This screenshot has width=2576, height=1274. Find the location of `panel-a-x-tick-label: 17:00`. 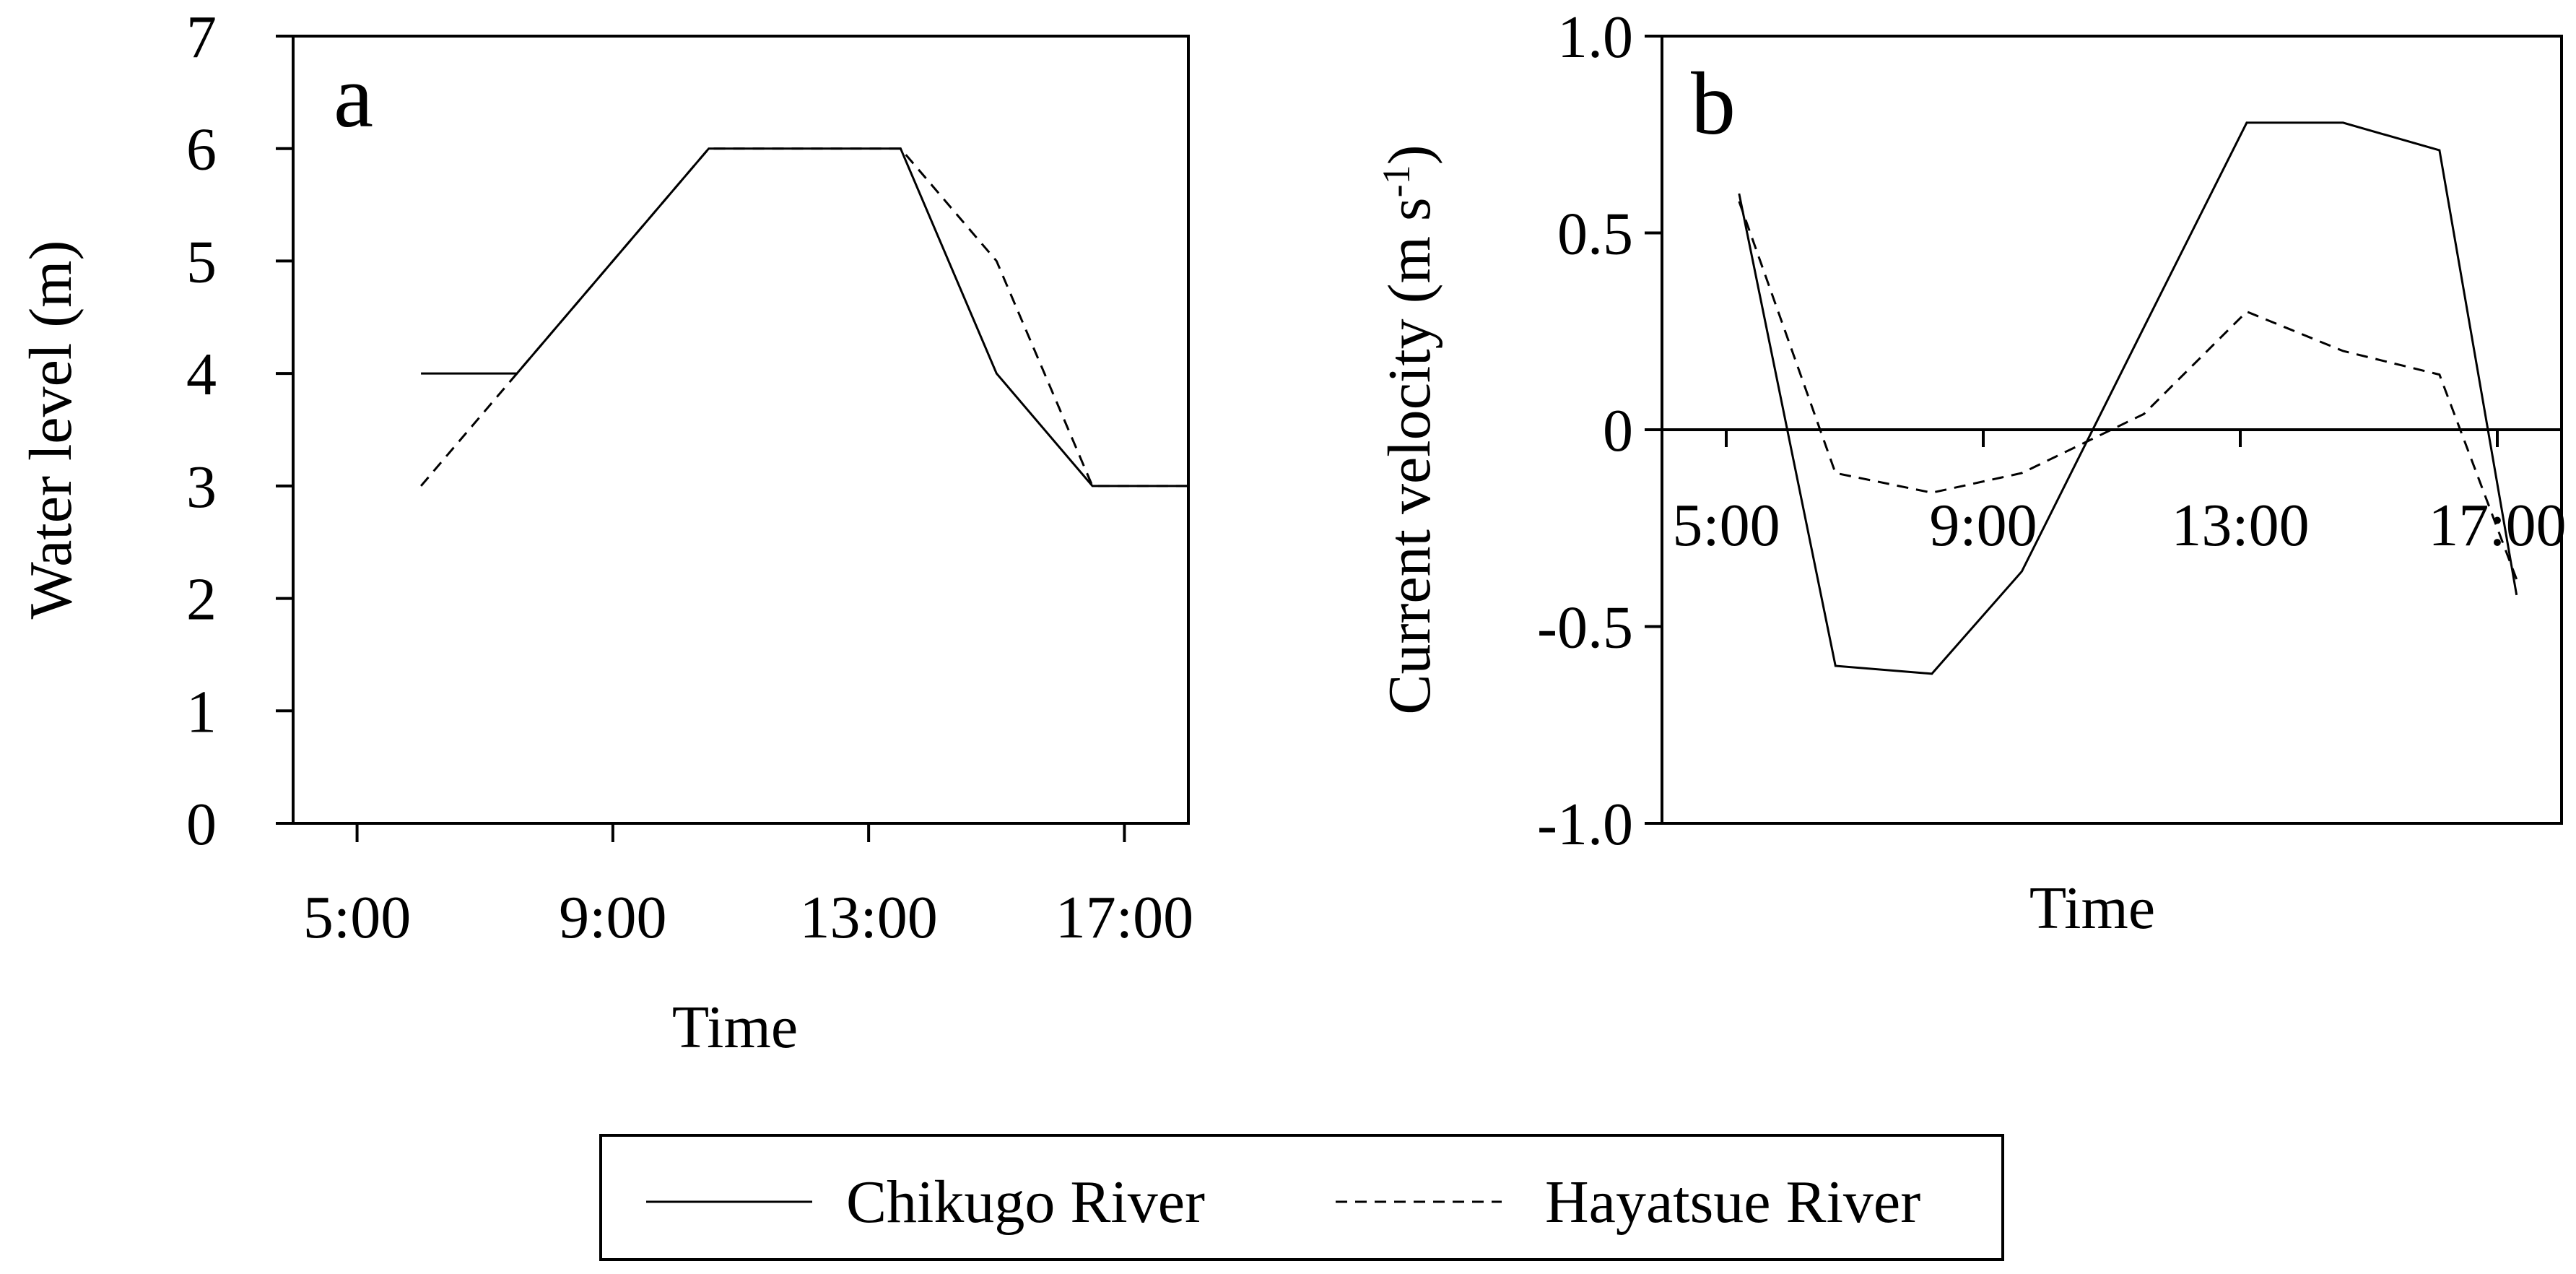

panel-a-x-tick-label: 17:00 is located at coordinates (1124, 917).